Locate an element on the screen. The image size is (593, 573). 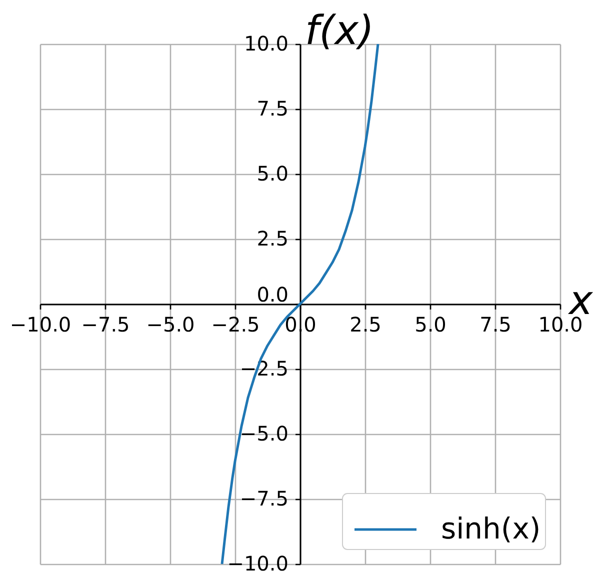
y-tick-label: 5.0 is located at coordinates (272, 174).